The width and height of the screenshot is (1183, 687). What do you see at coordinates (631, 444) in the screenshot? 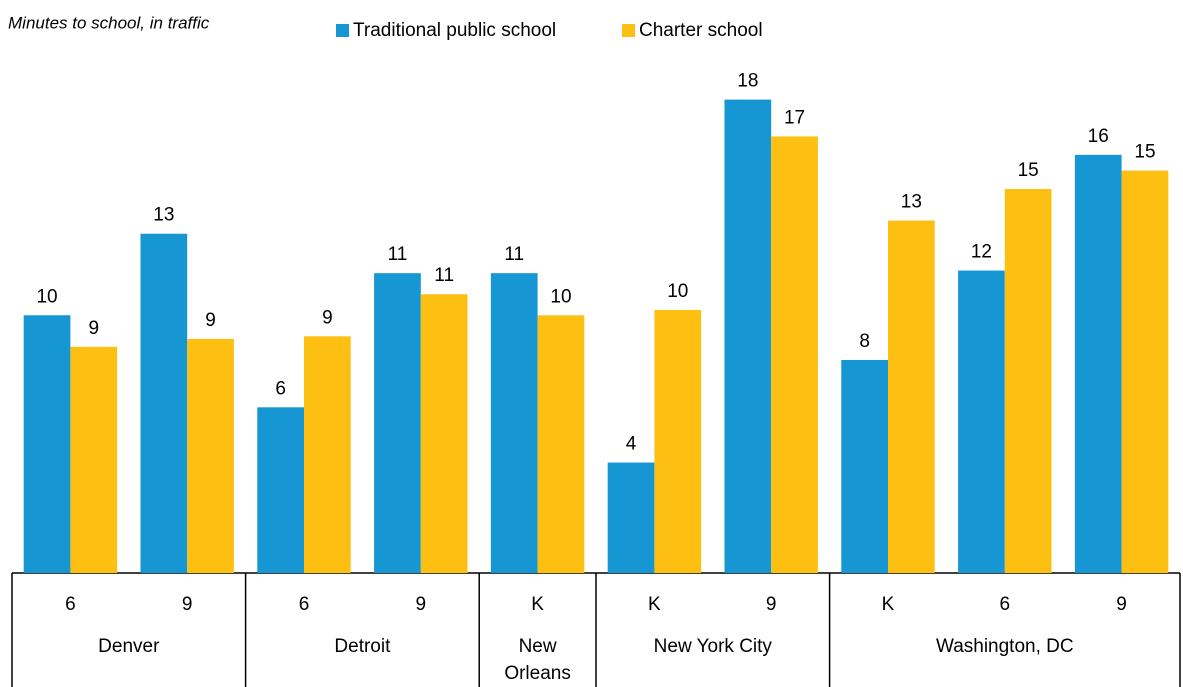
I see `data-label: 4` at bounding box center [631, 444].